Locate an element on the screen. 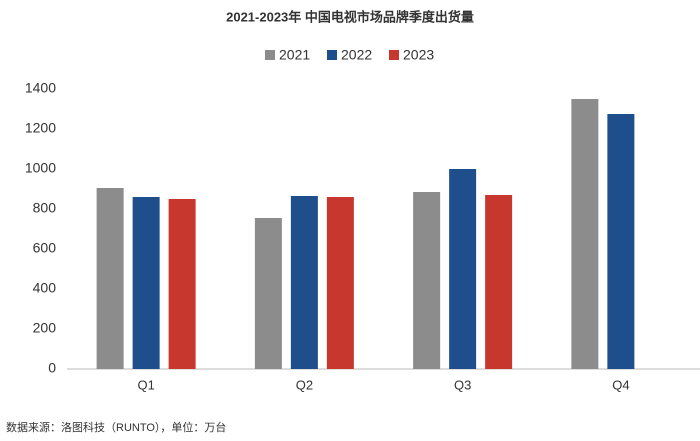  y-tick-label: 600 is located at coordinates (45, 248).